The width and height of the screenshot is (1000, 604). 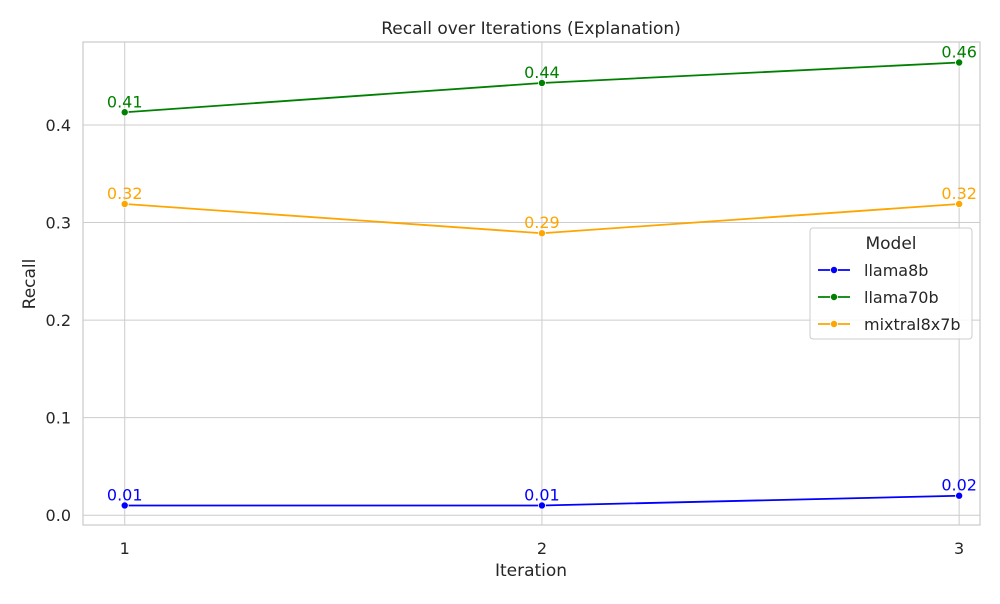 I want to click on legend-item-llama8b: llama8b, so click(x=873, y=270).